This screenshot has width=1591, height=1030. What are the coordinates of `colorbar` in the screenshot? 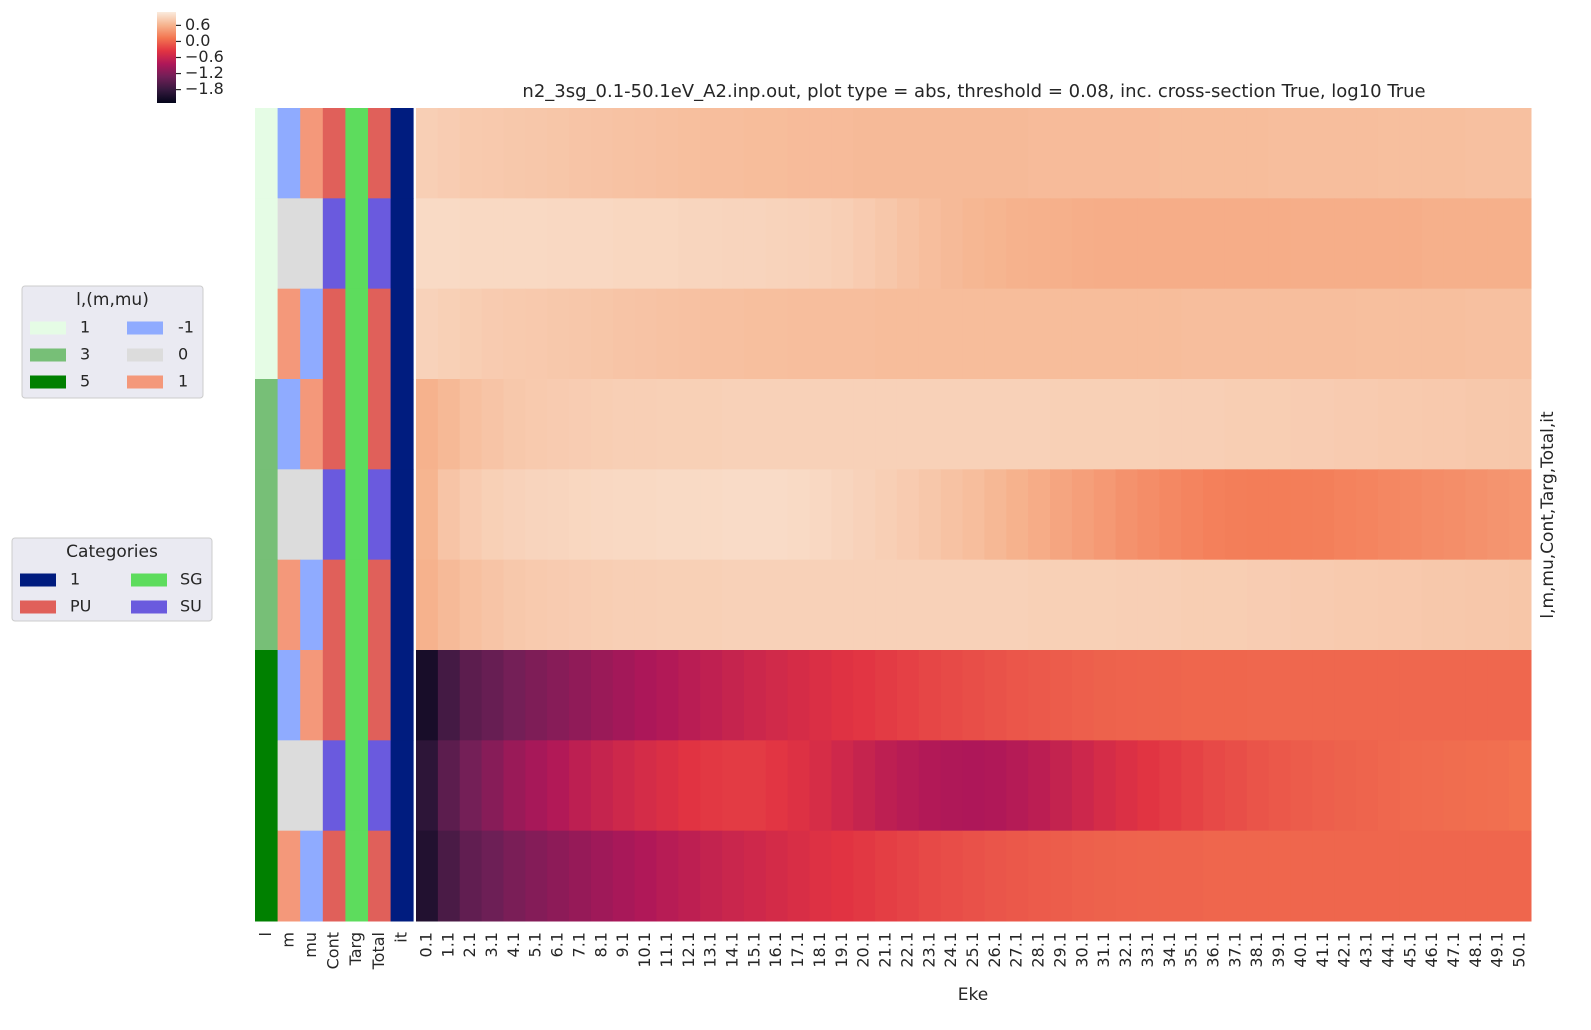 It's located at (166, 57).